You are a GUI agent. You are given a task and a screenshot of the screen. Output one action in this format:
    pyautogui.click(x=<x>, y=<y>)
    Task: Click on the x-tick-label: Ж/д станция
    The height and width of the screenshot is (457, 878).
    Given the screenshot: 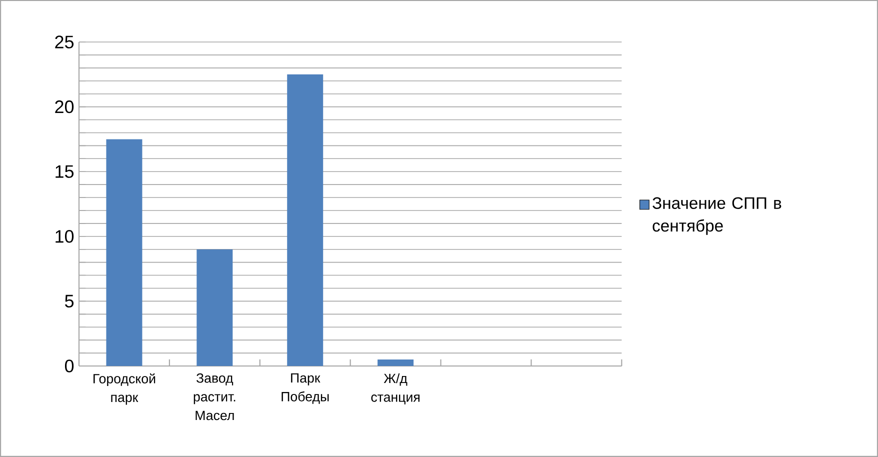 What is the action you would take?
    pyautogui.click(x=395, y=388)
    